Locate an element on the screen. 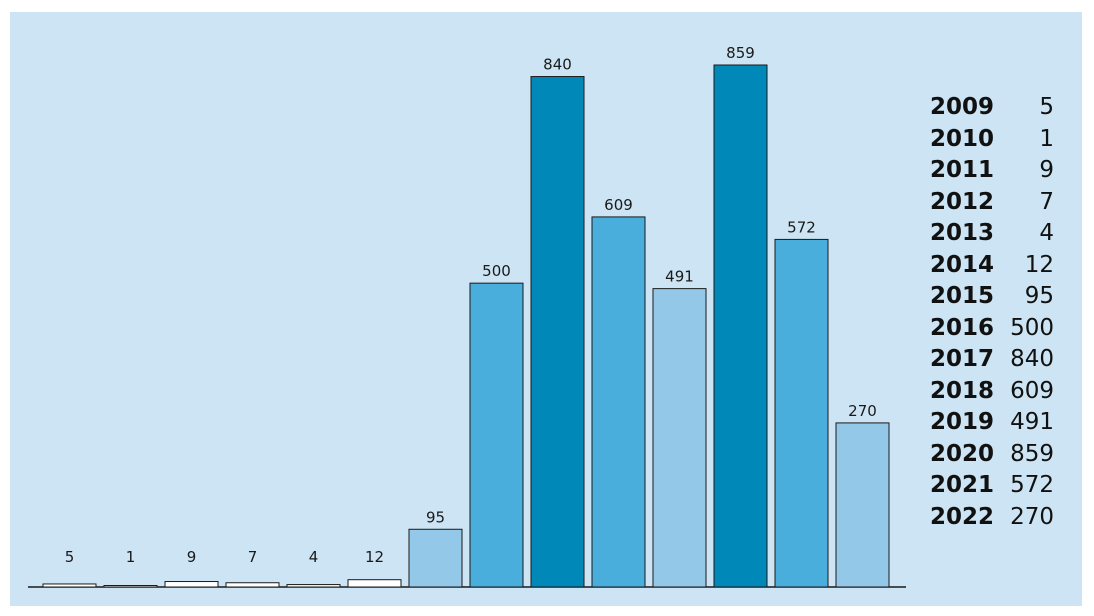 This screenshot has width=1094, height=616. year-cell: 2011 is located at coordinates (962, 170).